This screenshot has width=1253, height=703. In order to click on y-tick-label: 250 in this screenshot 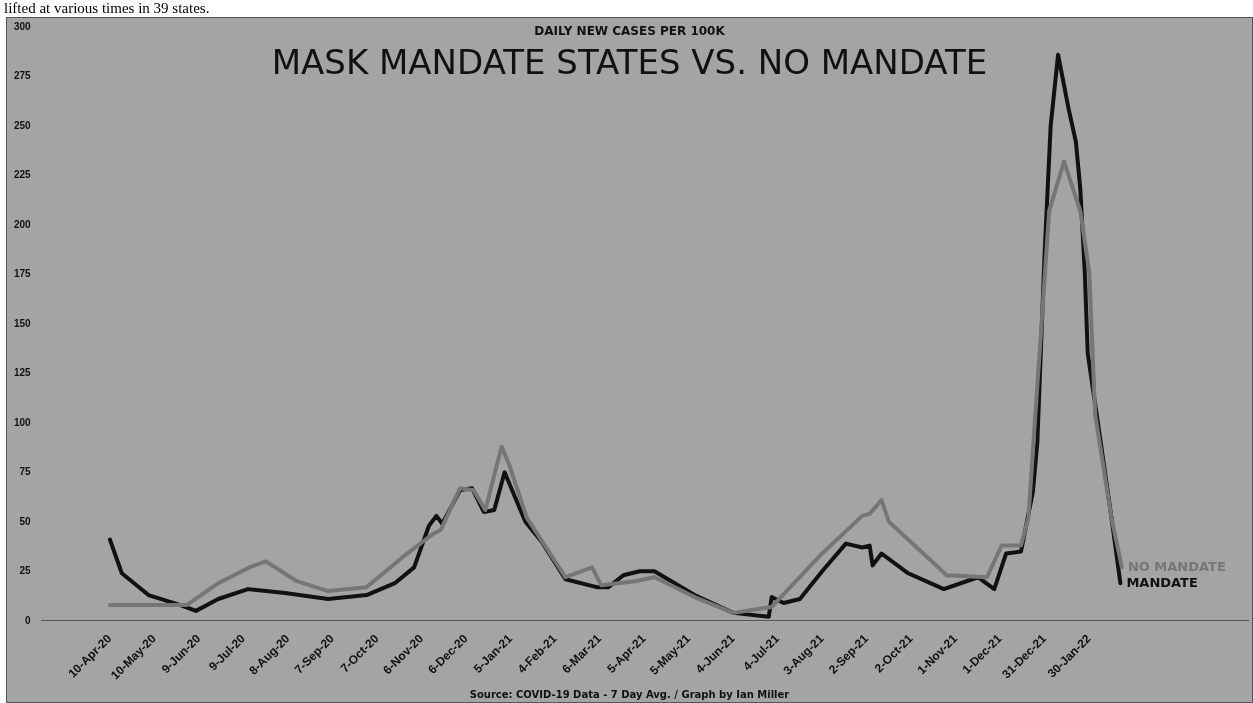, I will do `click(23, 125)`.